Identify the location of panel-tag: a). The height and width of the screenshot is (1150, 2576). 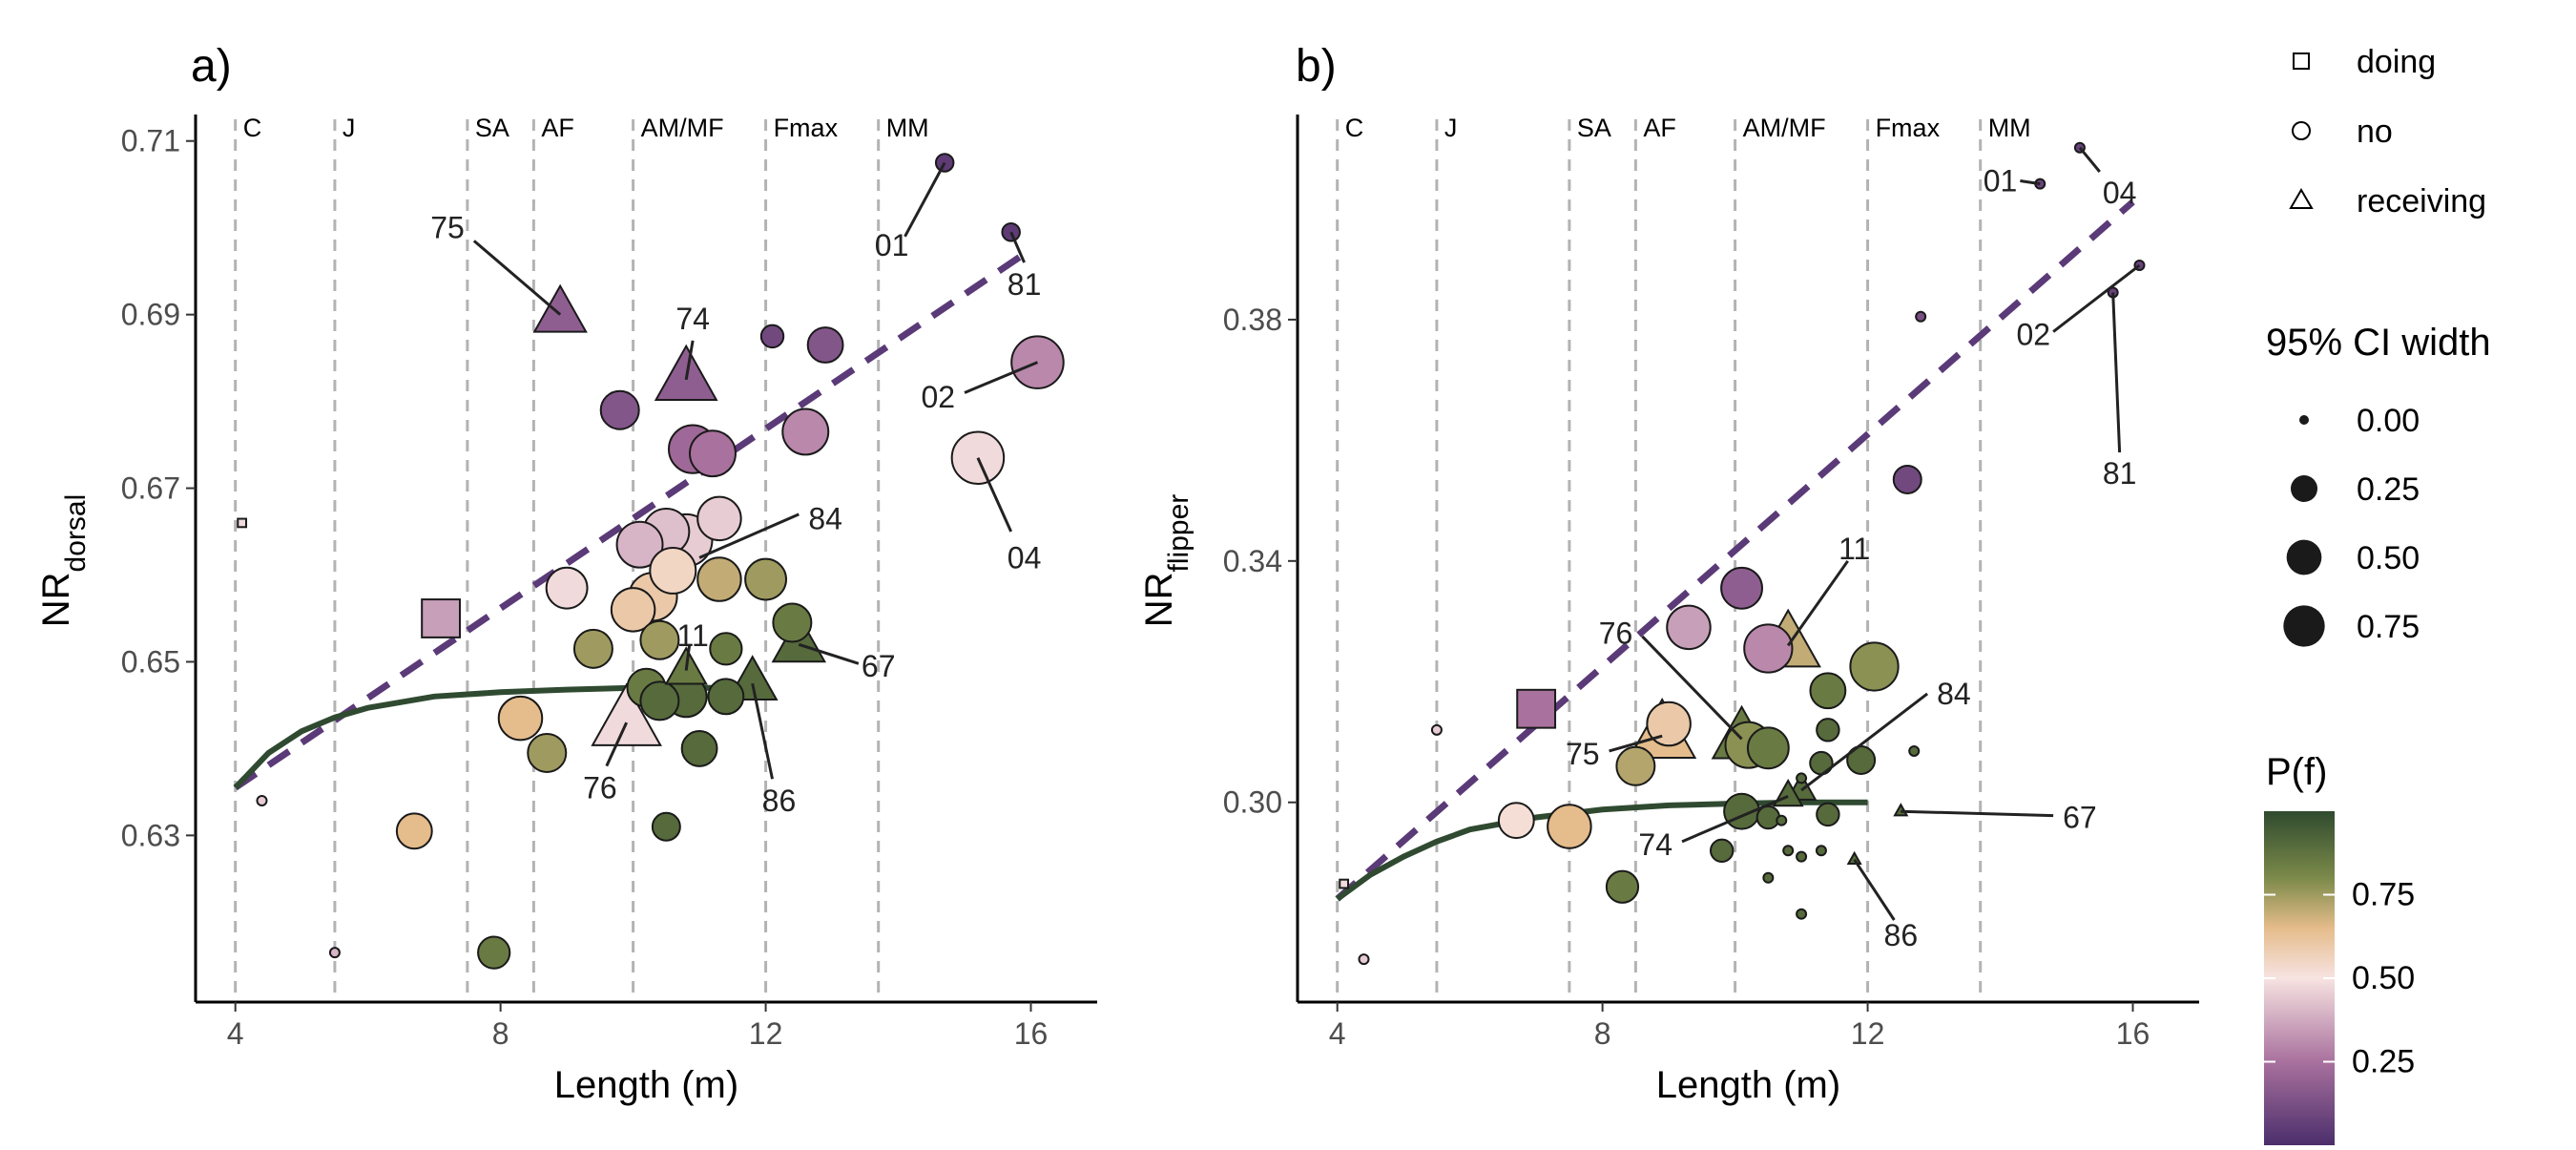
(211, 66).